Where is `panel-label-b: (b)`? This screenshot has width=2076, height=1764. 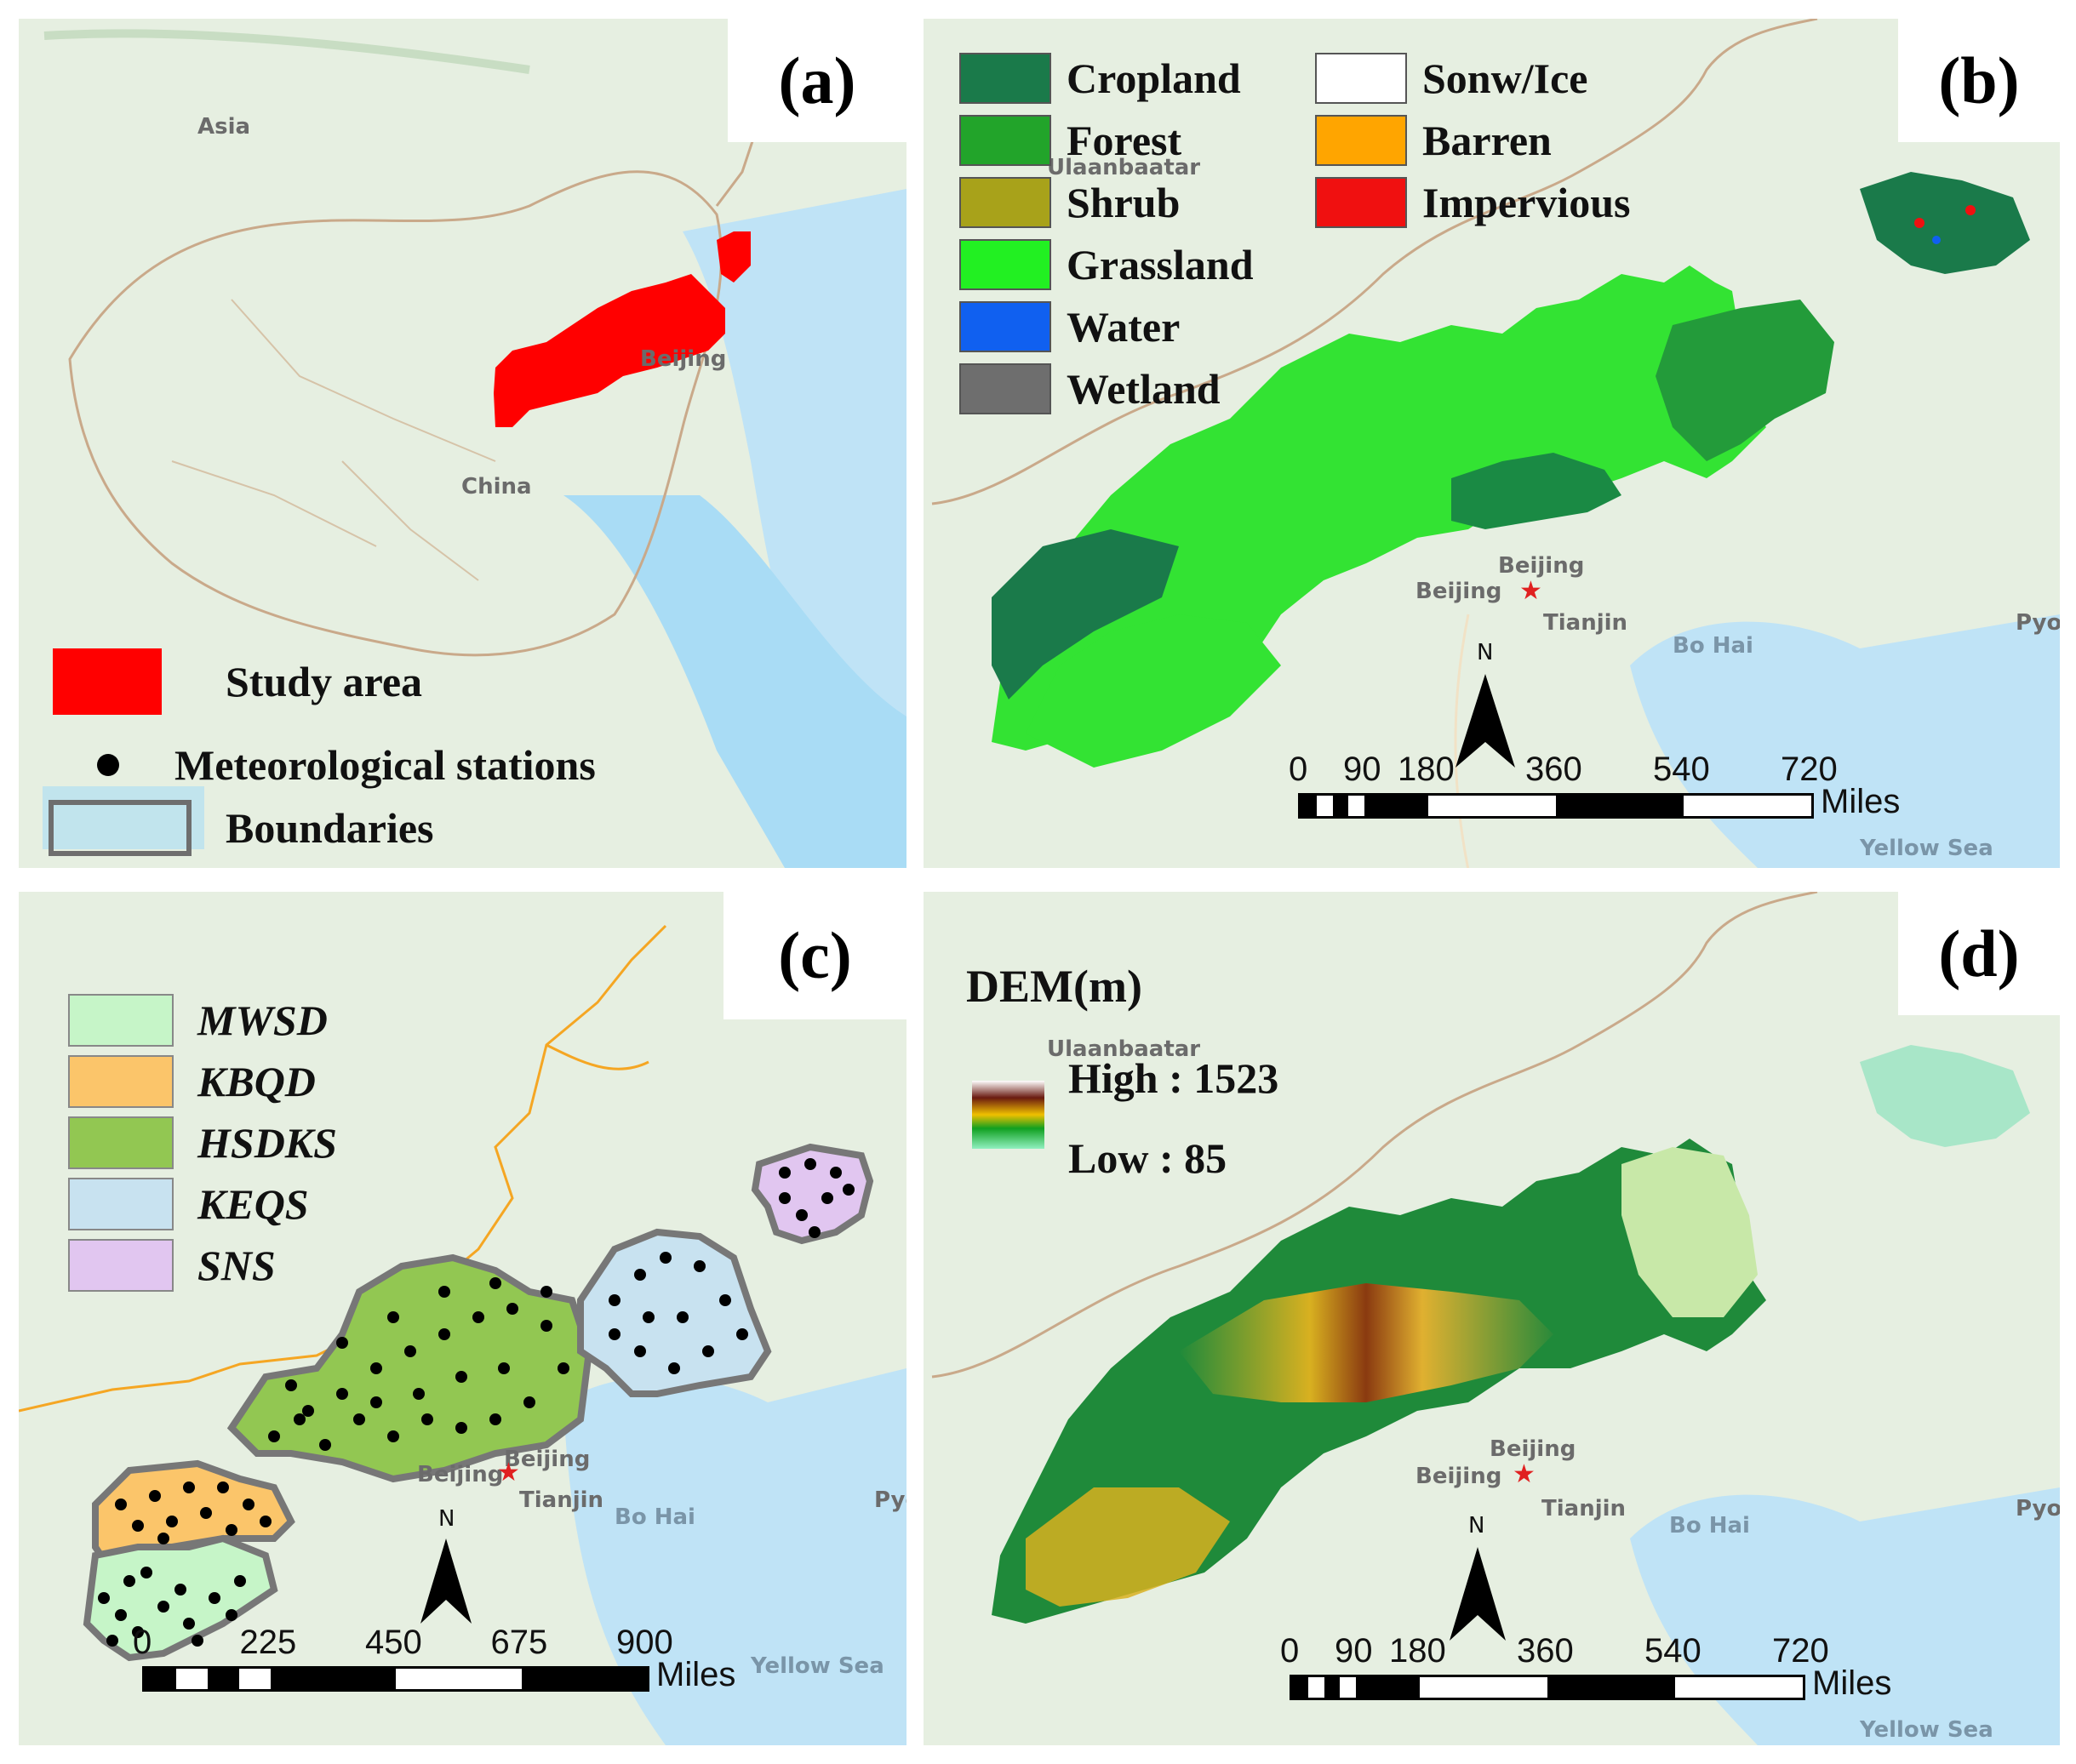 panel-label-b: (b) is located at coordinates (1979, 80).